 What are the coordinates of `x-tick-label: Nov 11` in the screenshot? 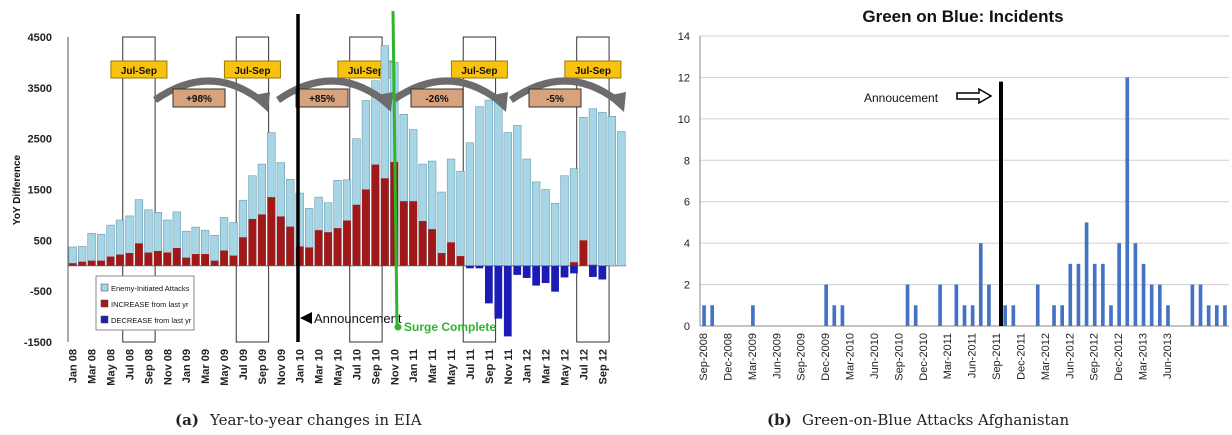 It's located at (509, 366).